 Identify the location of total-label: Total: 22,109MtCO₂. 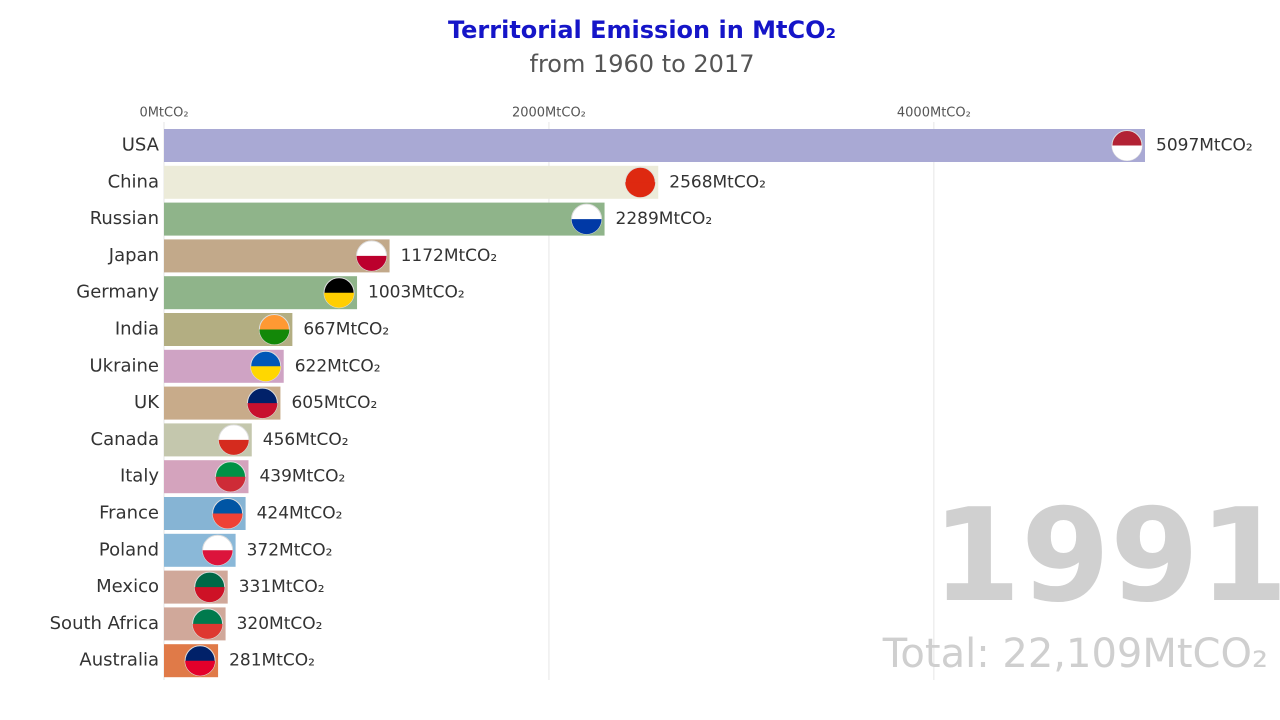
(1075, 654).